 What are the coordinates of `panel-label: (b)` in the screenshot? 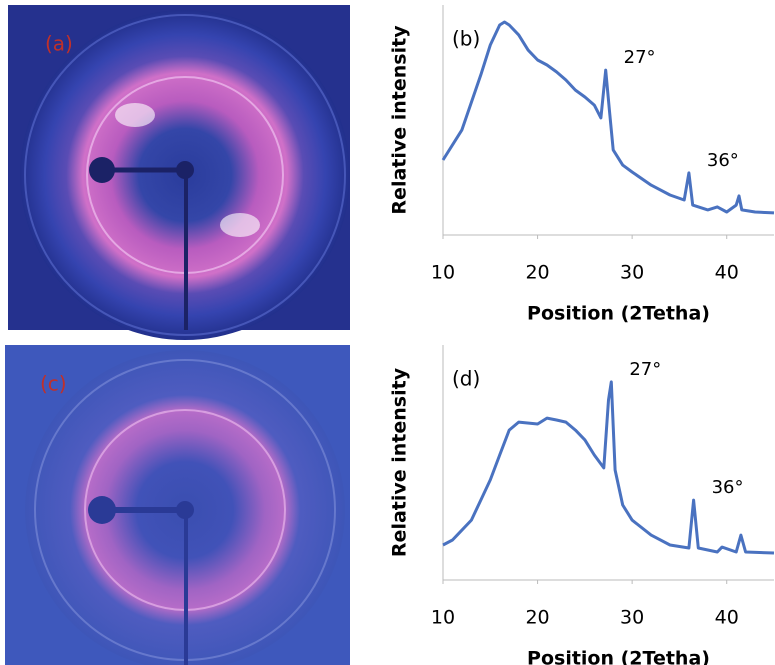 It's located at (466, 39).